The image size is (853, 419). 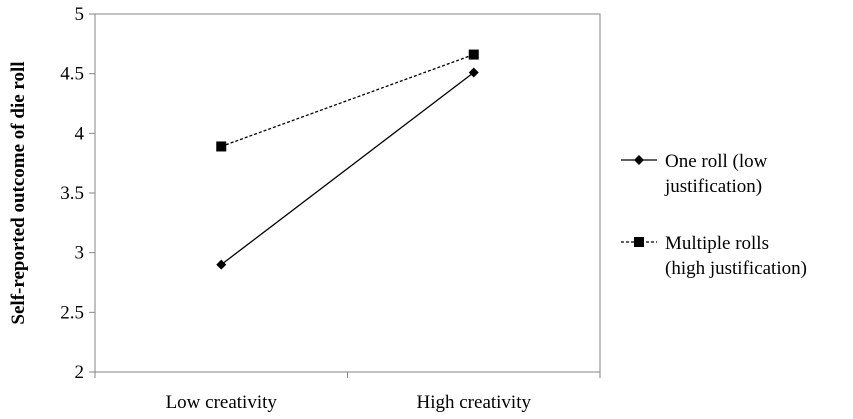 What do you see at coordinates (694, 174) in the screenshot?
I see `legend-item-1: One roll (low justification)` at bounding box center [694, 174].